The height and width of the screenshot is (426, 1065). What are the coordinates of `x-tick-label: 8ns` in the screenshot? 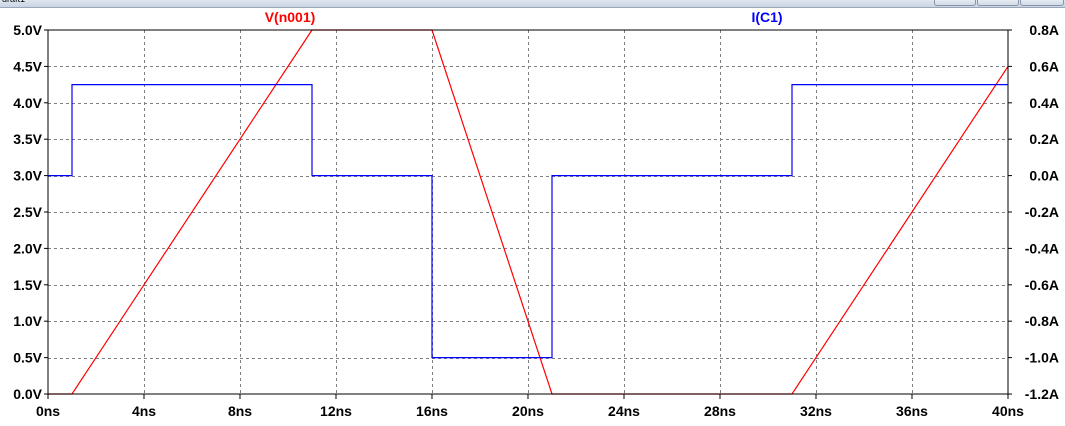 It's located at (240, 411).